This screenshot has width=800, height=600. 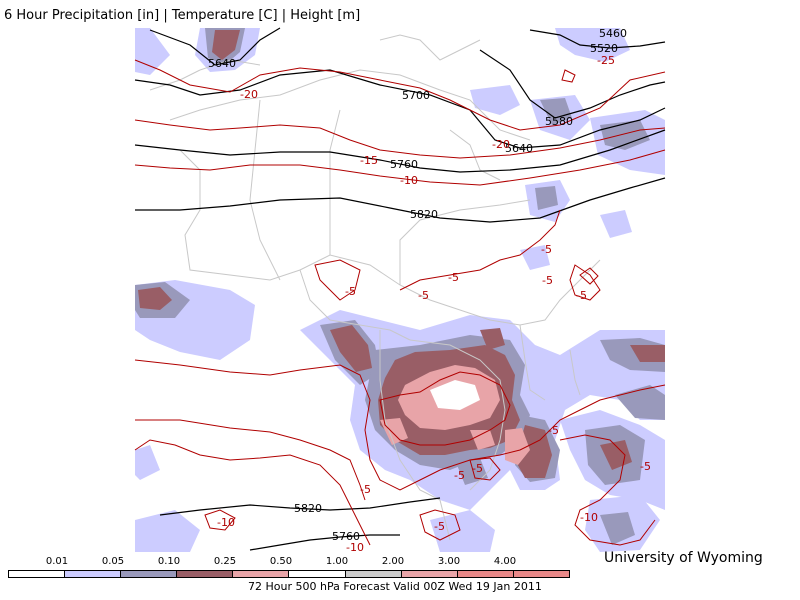 What do you see at coordinates (505, 561) in the screenshot?
I see `legend-tick: 4.00` at bounding box center [505, 561].